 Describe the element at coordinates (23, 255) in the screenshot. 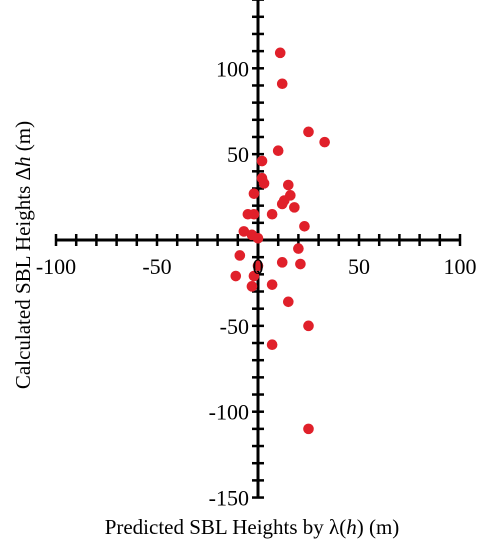

I see `y-axis-title: Calculated SBL Heights Δh (m)` at that location.